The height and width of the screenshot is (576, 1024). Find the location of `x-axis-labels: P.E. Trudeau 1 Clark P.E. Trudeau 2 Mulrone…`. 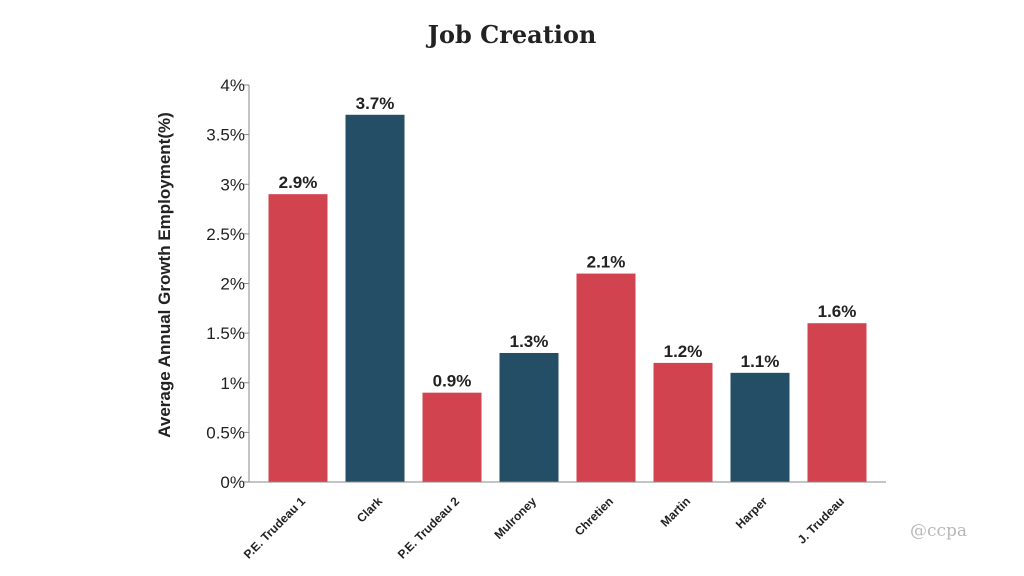

x-axis-labels: P.E. Trudeau 1 Clark P.E. Trudeau 2 Mulrone… is located at coordinates (544, 528).